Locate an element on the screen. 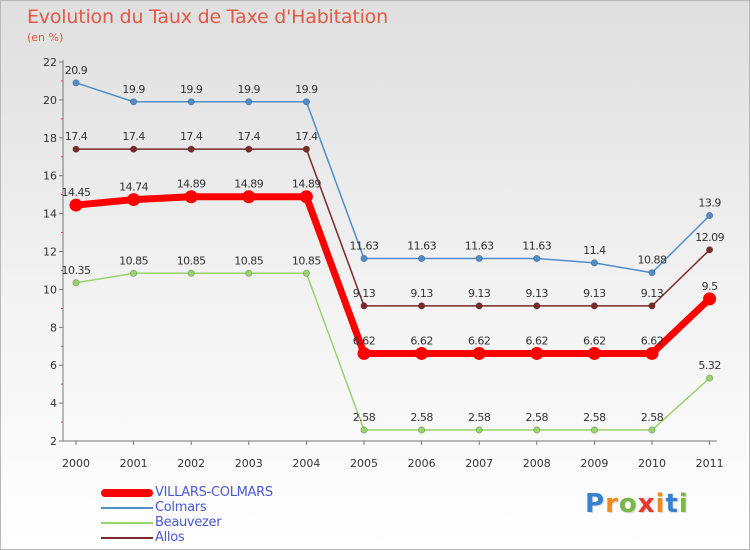 Image resolution: width=750 pixels, height=550 pixels. x-tick-label: 2010 is located at coordinates (652, 463).